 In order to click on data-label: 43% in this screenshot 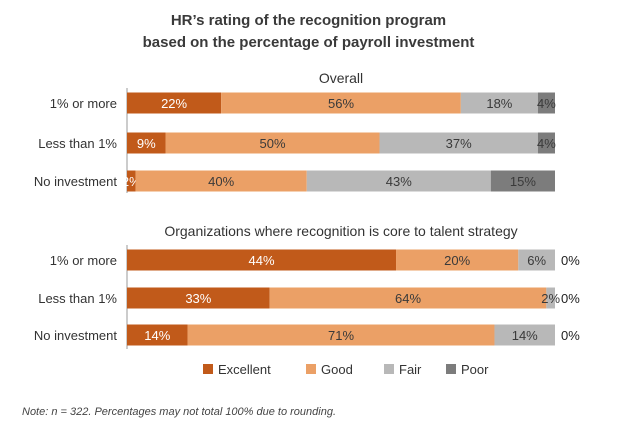, I will do `click(399, 181)`.